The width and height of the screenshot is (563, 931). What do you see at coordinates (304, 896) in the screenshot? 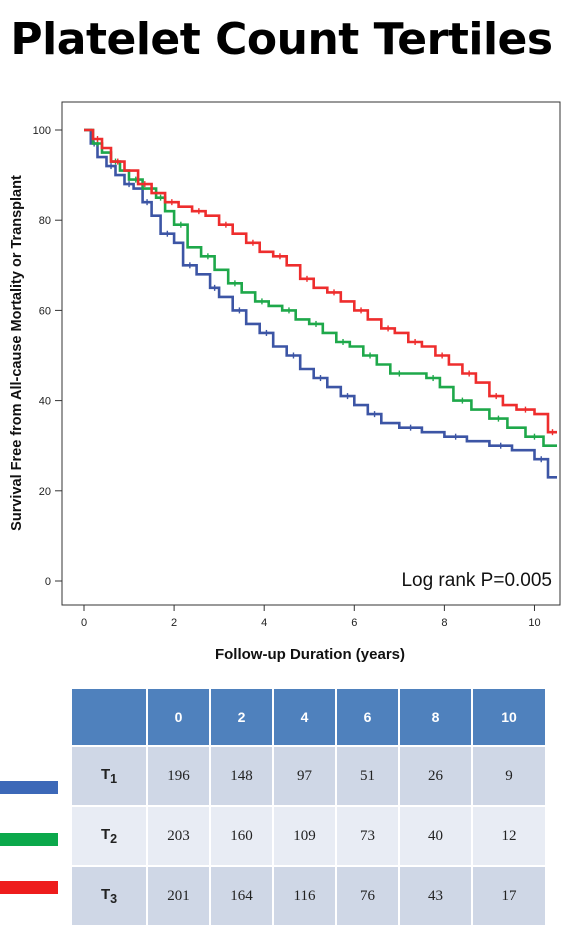
I see `table-cell: 116` at bounding box center [304, 896].